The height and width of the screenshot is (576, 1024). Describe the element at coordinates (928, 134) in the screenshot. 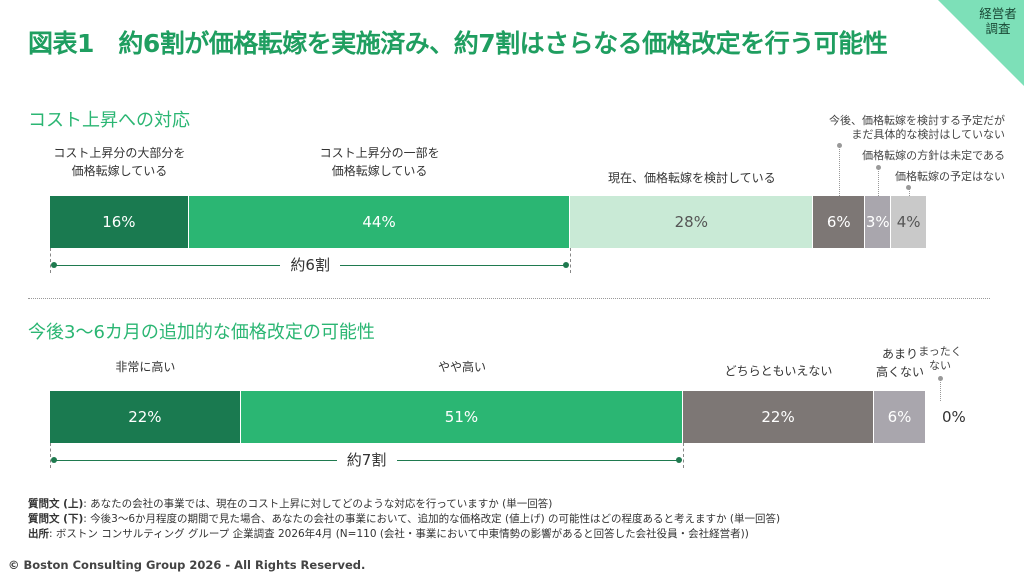

I see `category-label-line: まだ具体的な検討はしていない` at that location.